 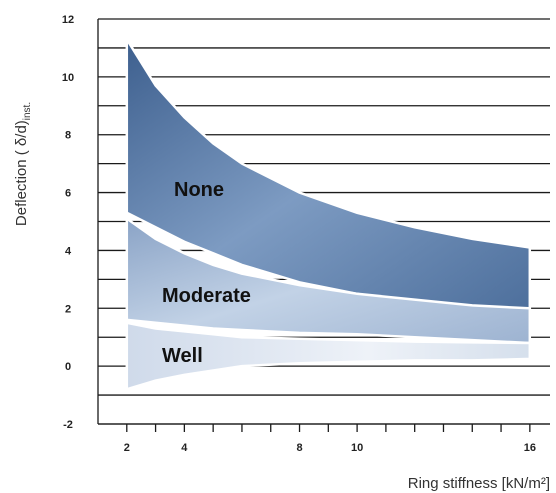 What do you see at coordinates (530, 448) in the screenshot?
I see `x-tick-label: 16` at bounding box center [530, 448].